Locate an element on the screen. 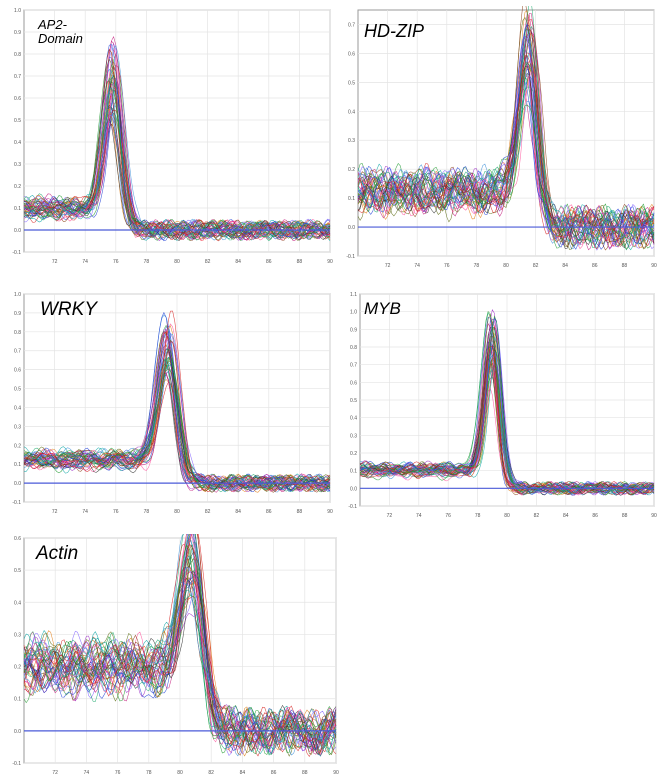 This screenshot has height=783, width=660. x-tick-label: 82 is located at coordinates (211, 773).